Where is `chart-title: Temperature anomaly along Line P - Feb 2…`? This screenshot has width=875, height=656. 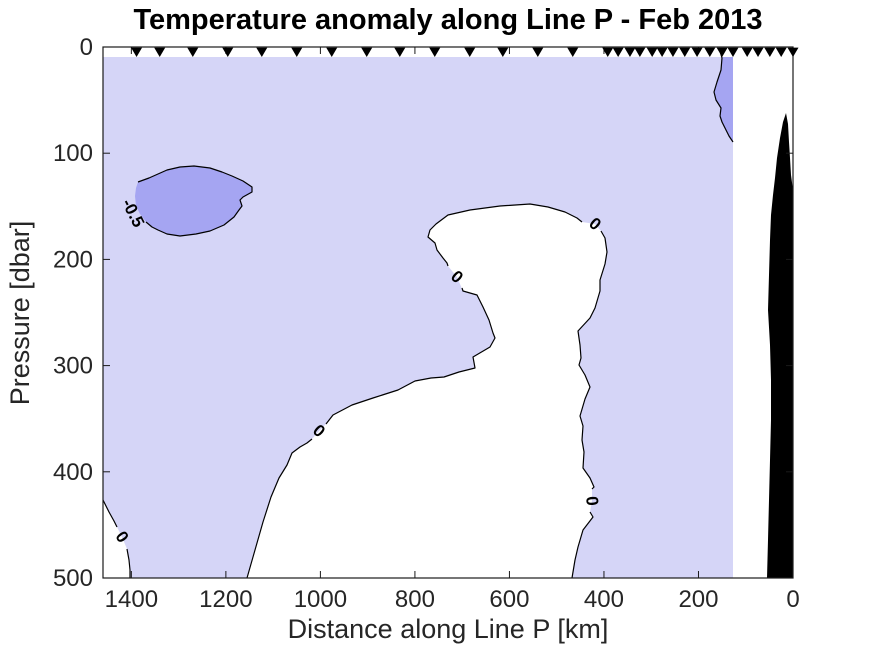
chart-title: Temperature anomaly along Line P - Feb 2… is located at coordinates (448, 20).